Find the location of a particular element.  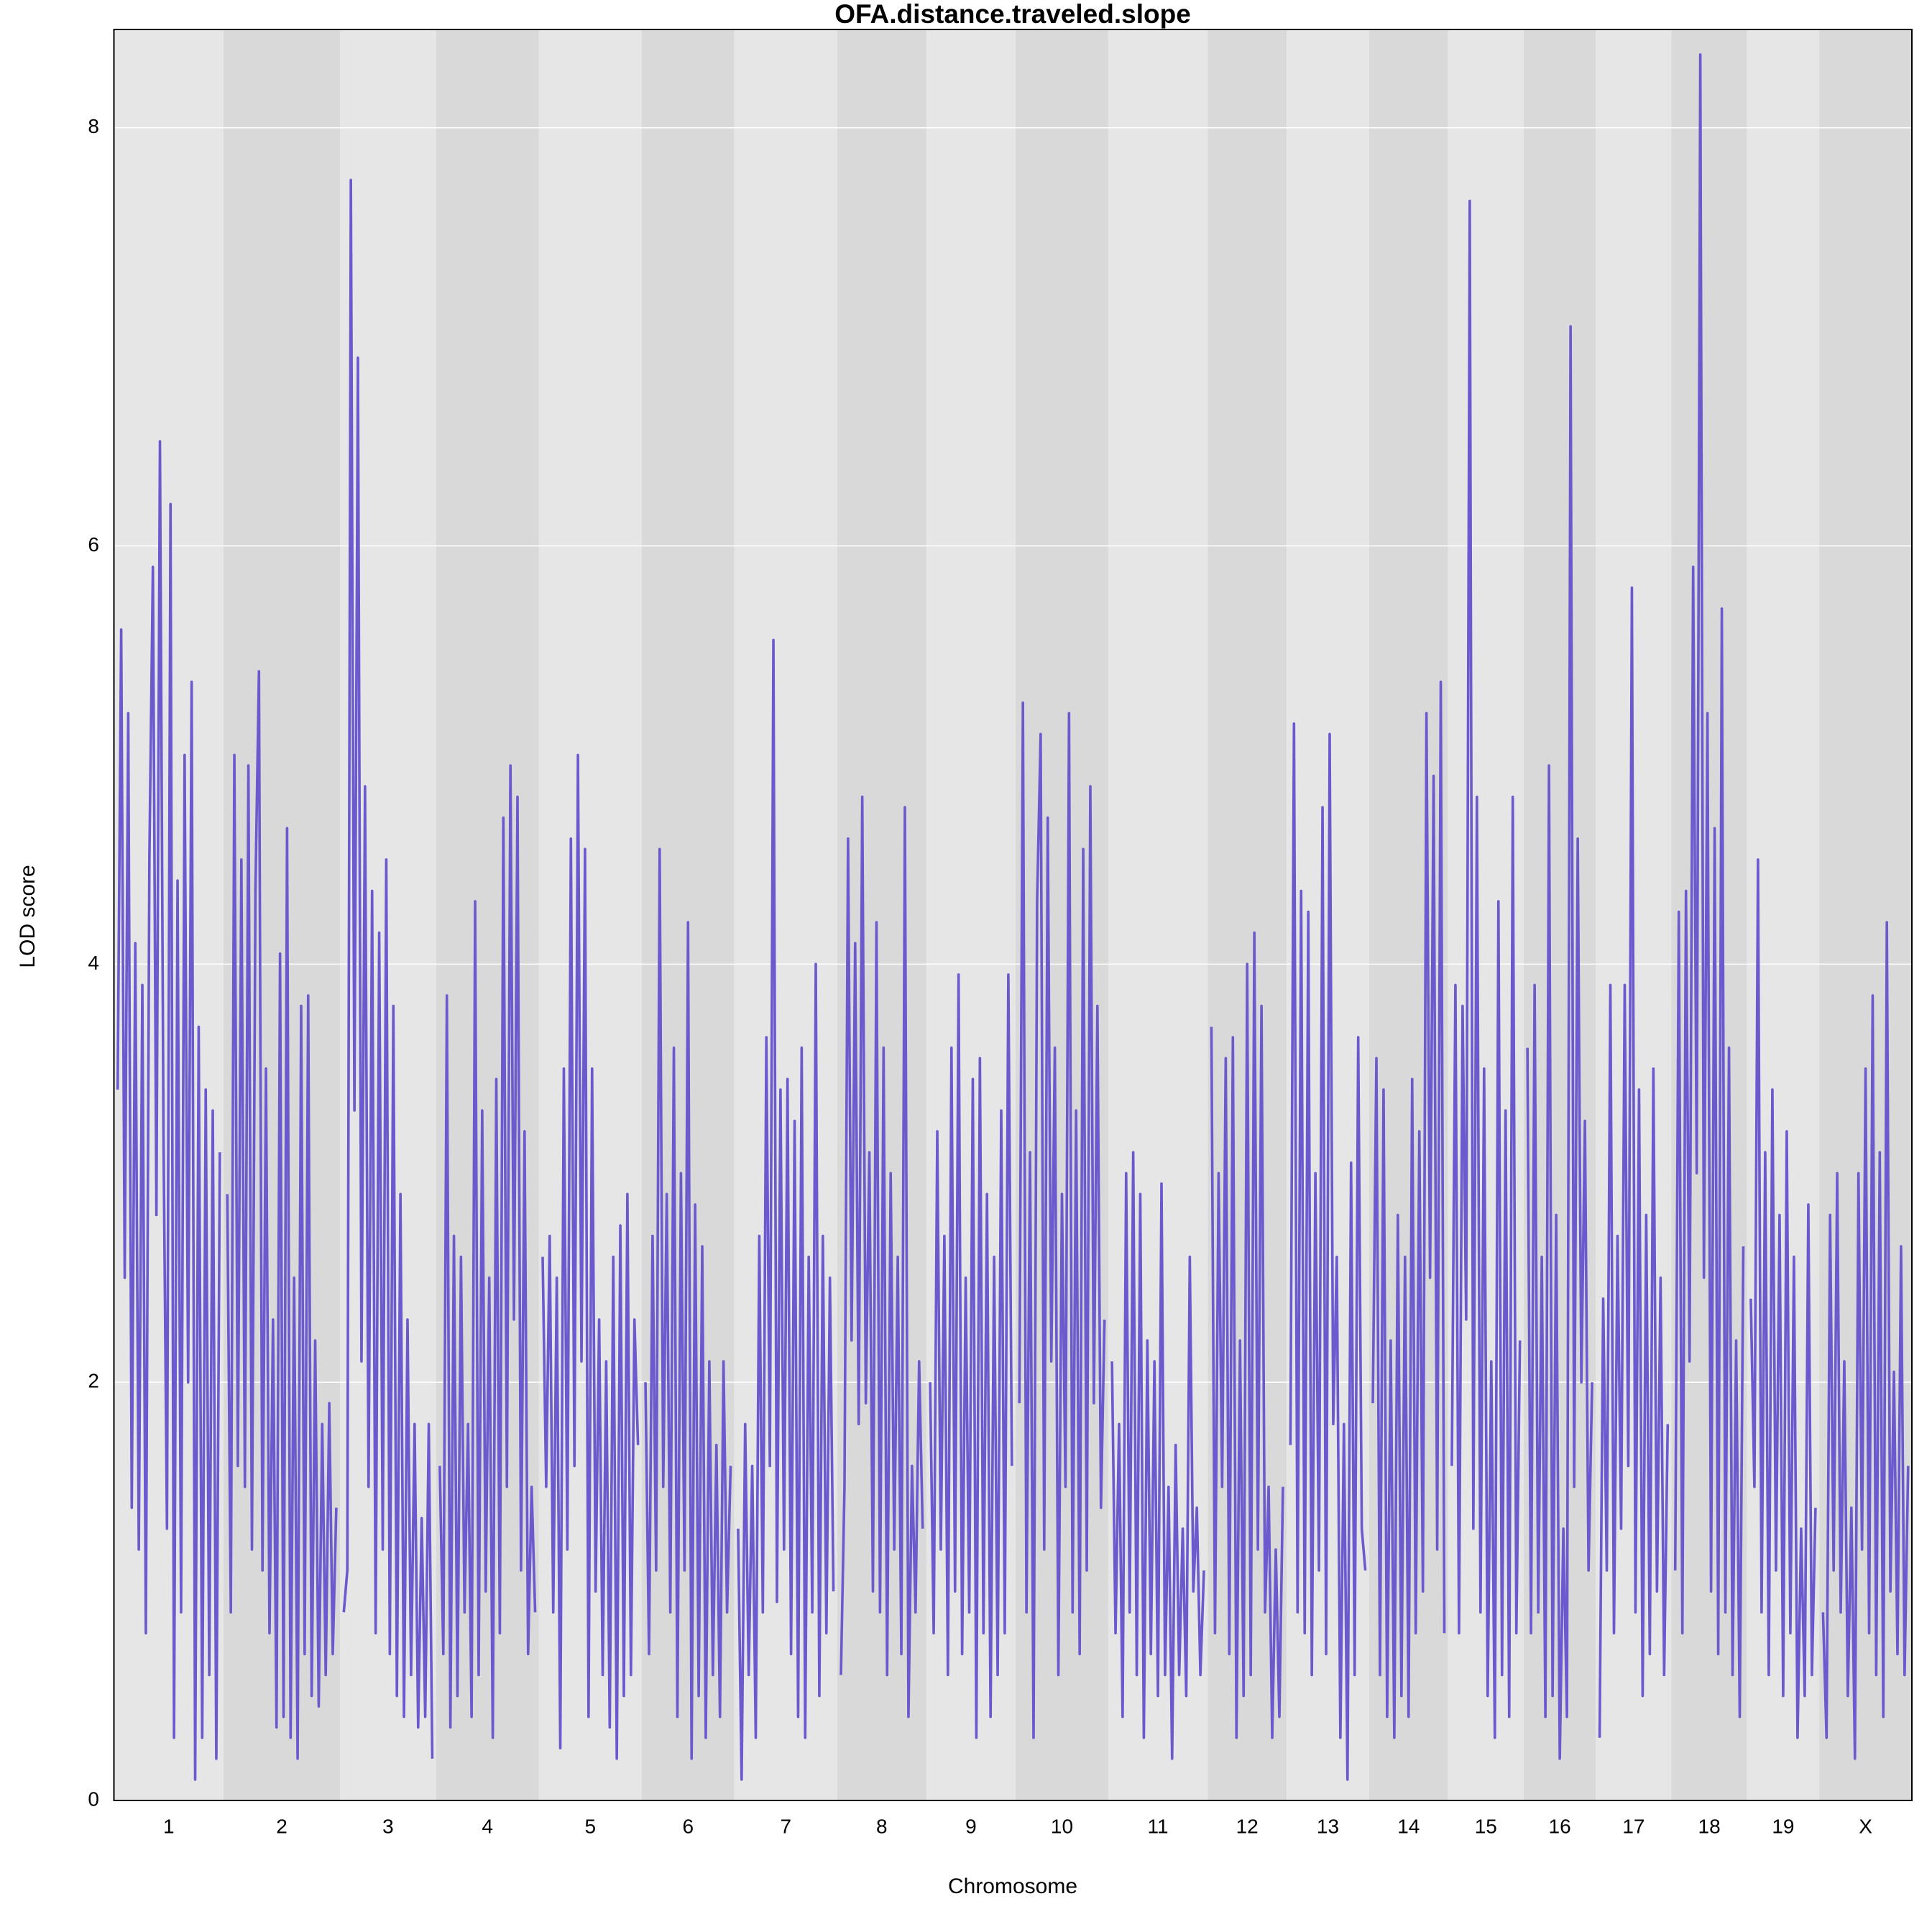

y-tick-label: 6 is located at coordinates (93, 544).